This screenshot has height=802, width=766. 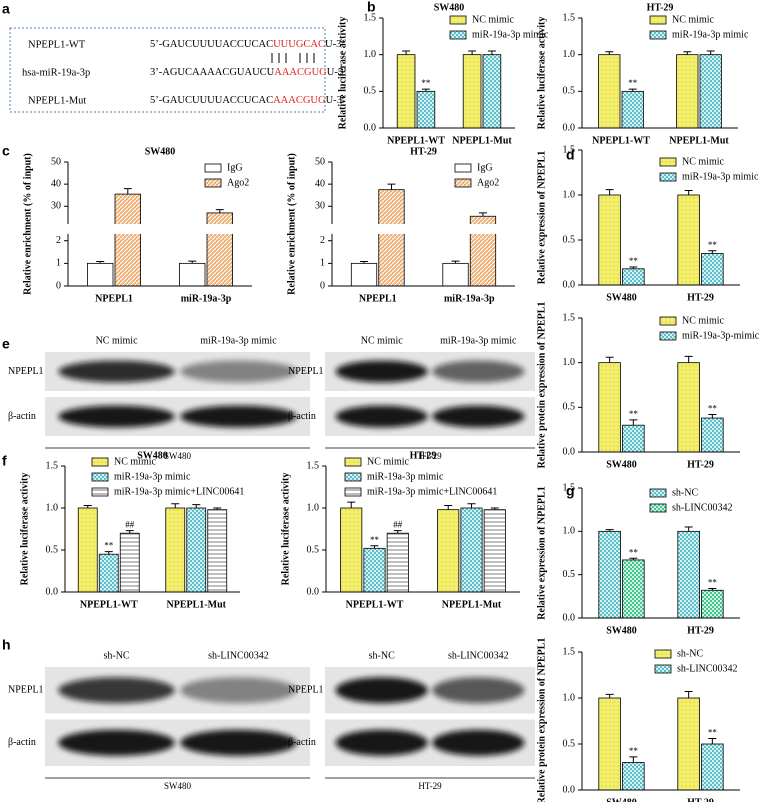 What do you see at coordinates (6, 645) in the screenshot?
I see `panel-label: h` at bounding box center [6, 645].